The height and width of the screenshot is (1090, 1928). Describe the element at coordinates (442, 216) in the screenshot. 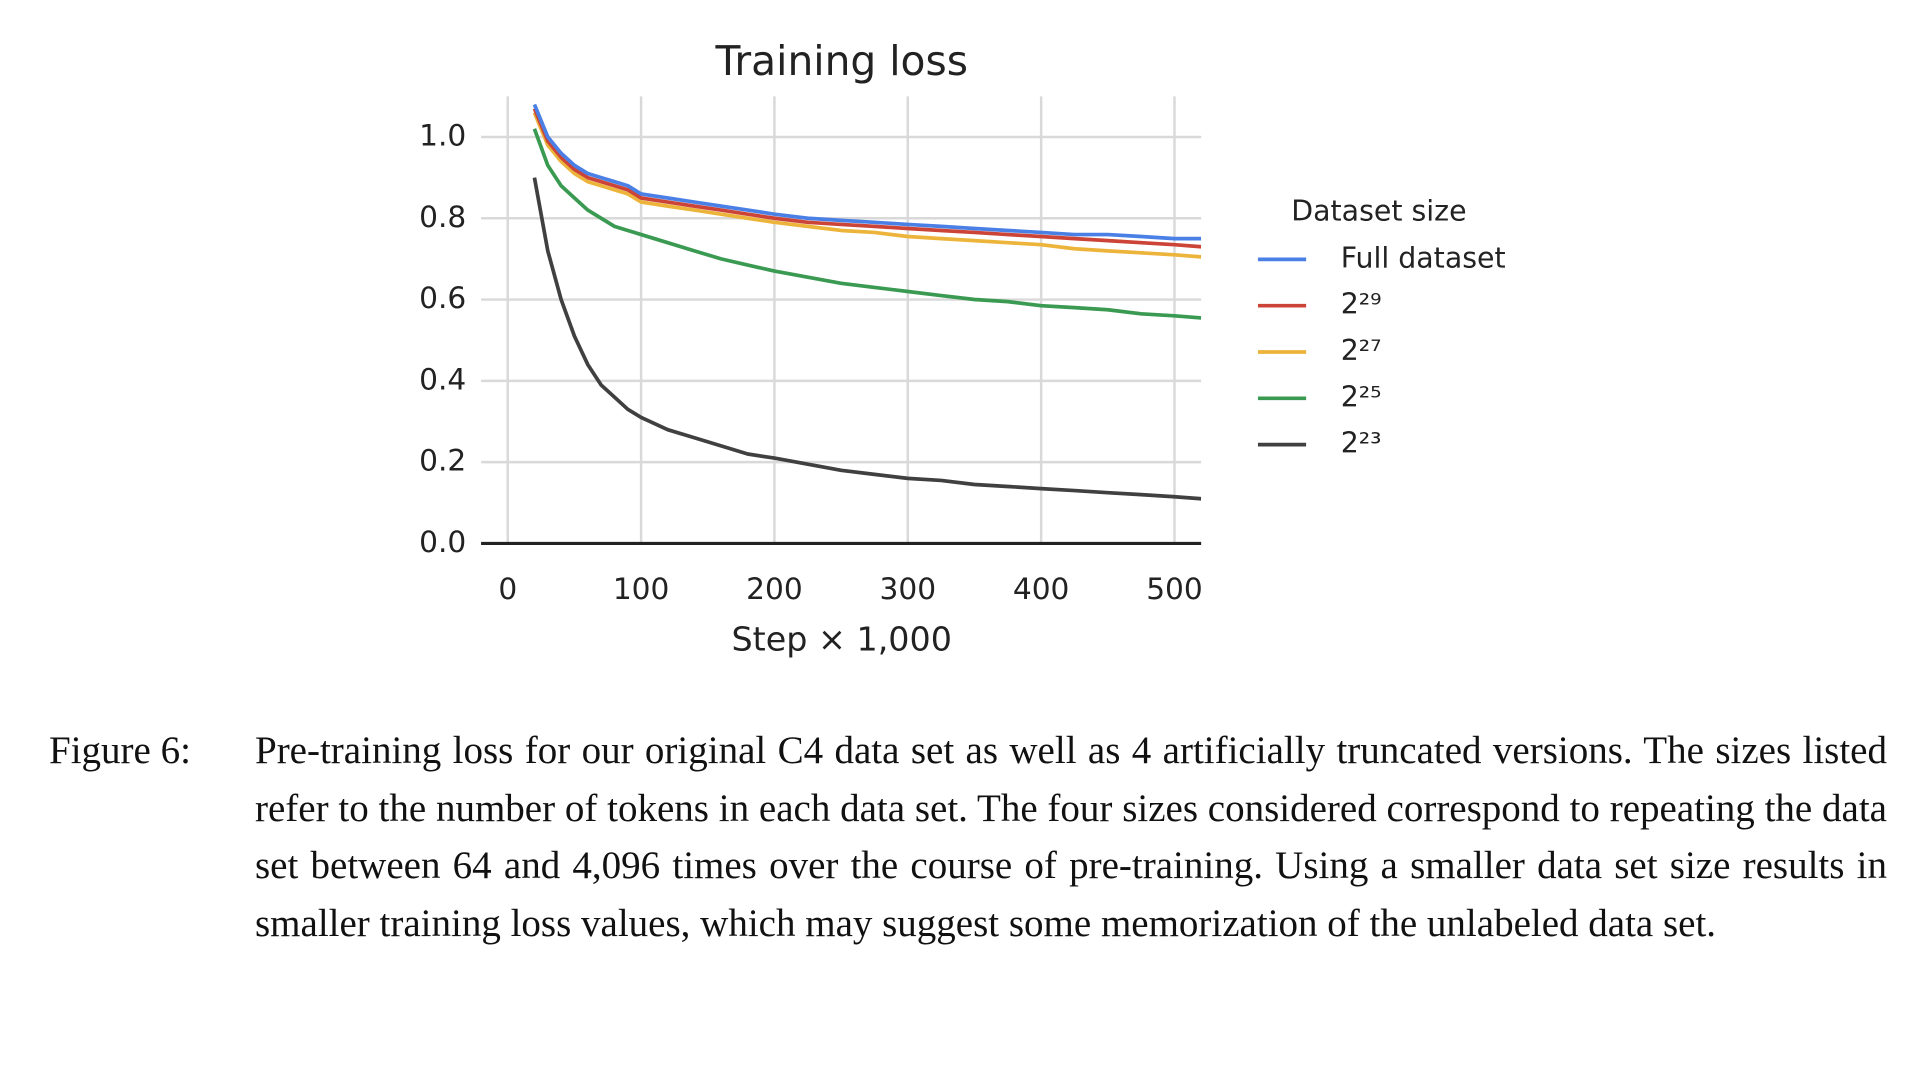

I see `y-tick-label: 0.8` at that location.